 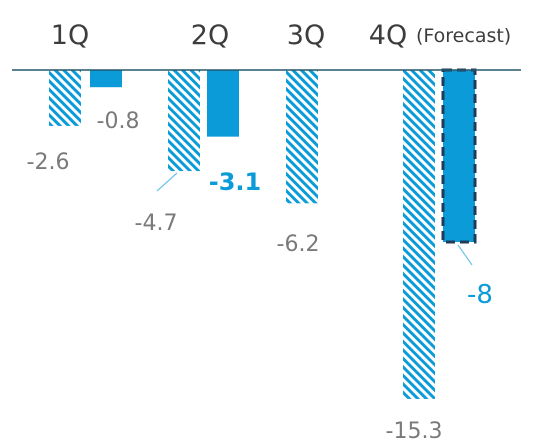 What do you see at coordinates (223, 103) in the screenshot?
I see `bar-2q-solid` at bounding box center [223, 103].